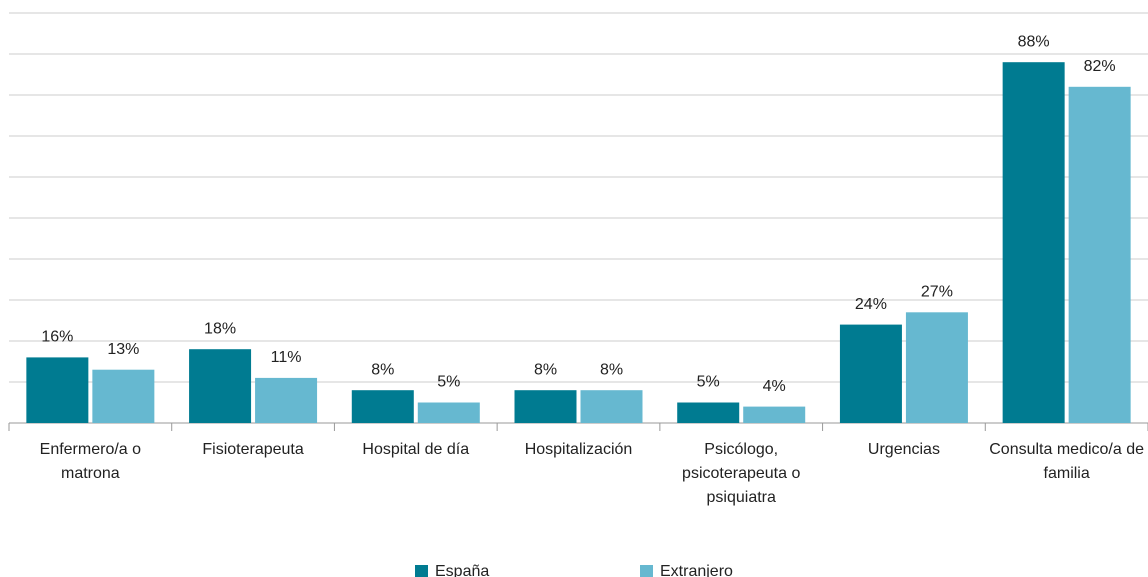 The height and width of the screenshot is (577, 1148). I want to click on data-label: 4%, so click(774, 386).